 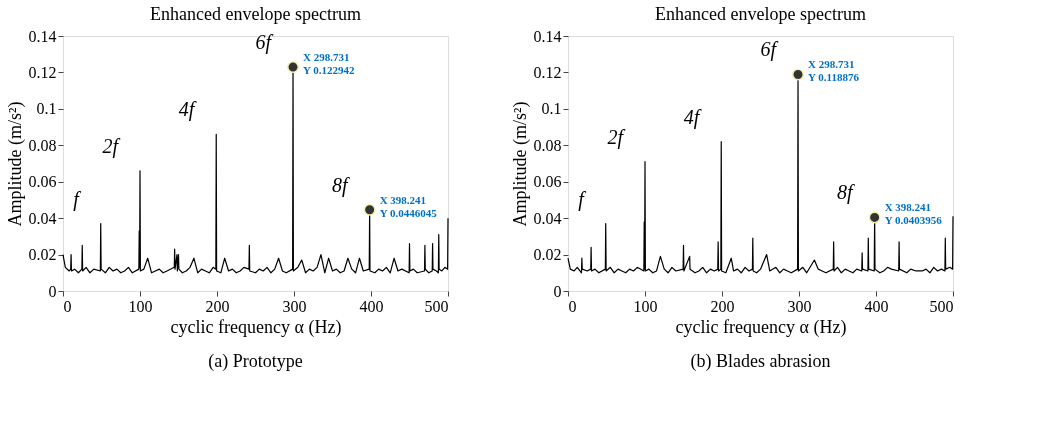 I want to click on data-label: X 398.241 Y 0.0446045, so click(x=408, y=206).